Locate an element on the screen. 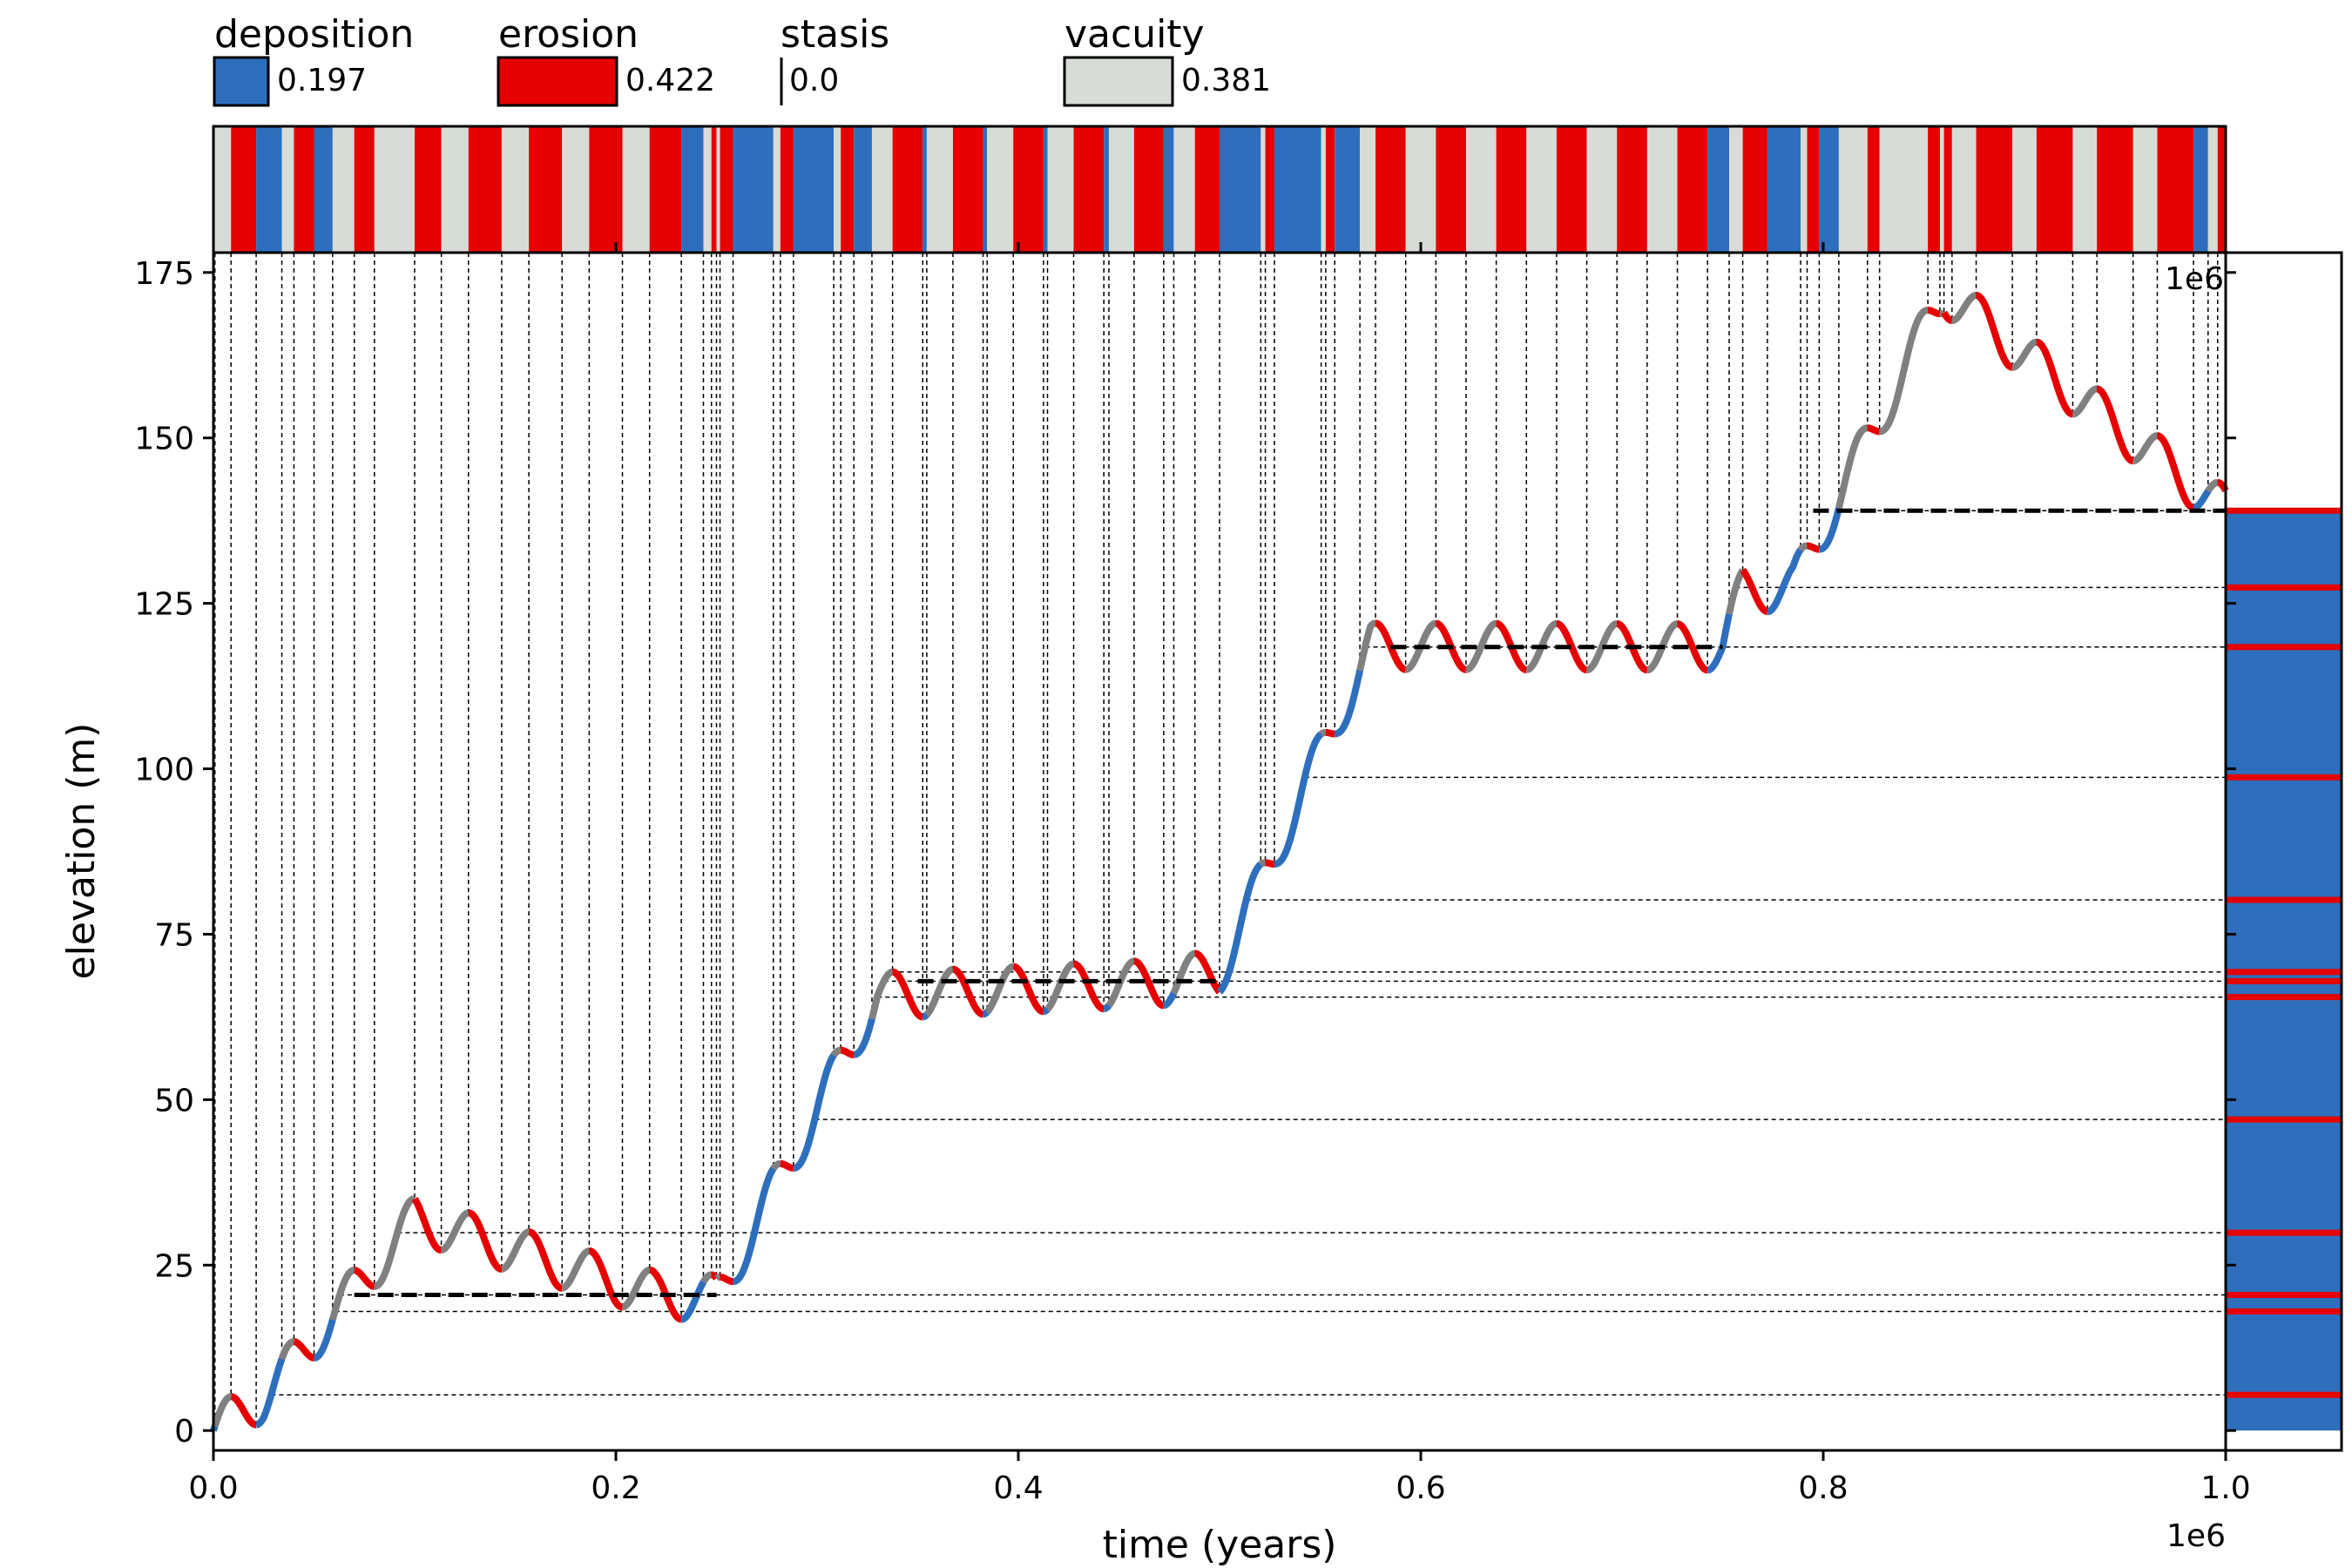 This screenshot has width=2352, height=1568. legend-title-erosion: erosion is located at coordinates (569, 34).